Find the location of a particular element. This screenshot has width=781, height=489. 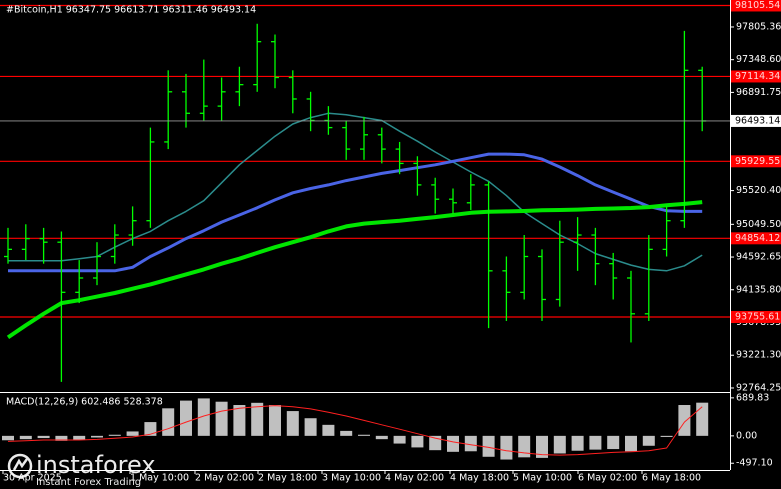

y-tick-label: 97805.36 is located at coordinates (758, 26).